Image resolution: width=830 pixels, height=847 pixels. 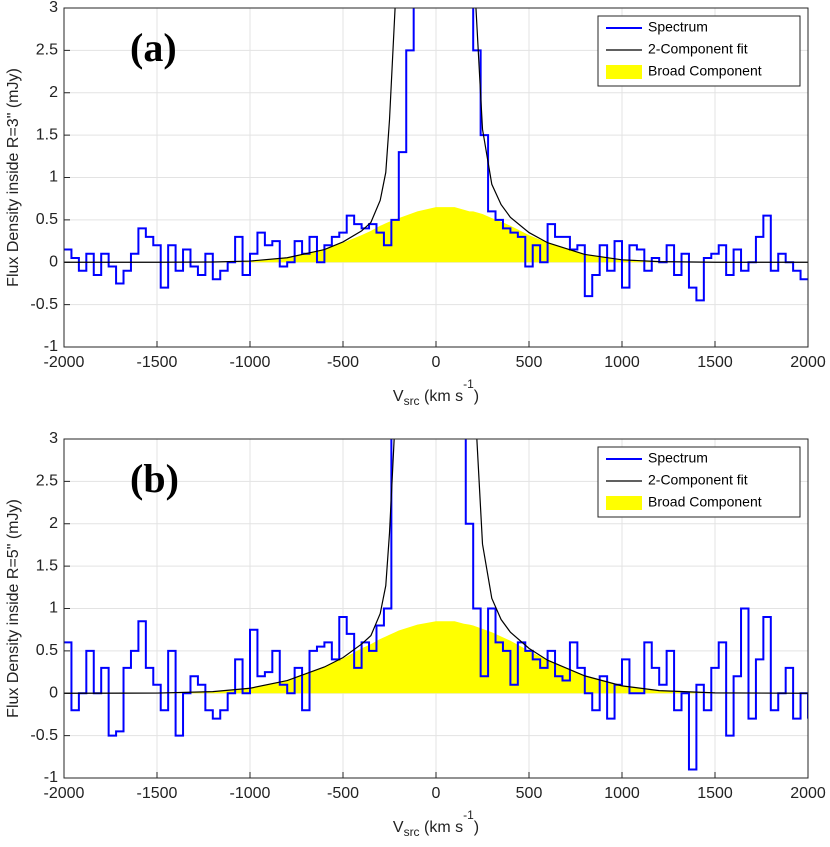 I want to click on y-axis-label: Flux Density inside R=5" (mJy), so click(x=13, y=608).